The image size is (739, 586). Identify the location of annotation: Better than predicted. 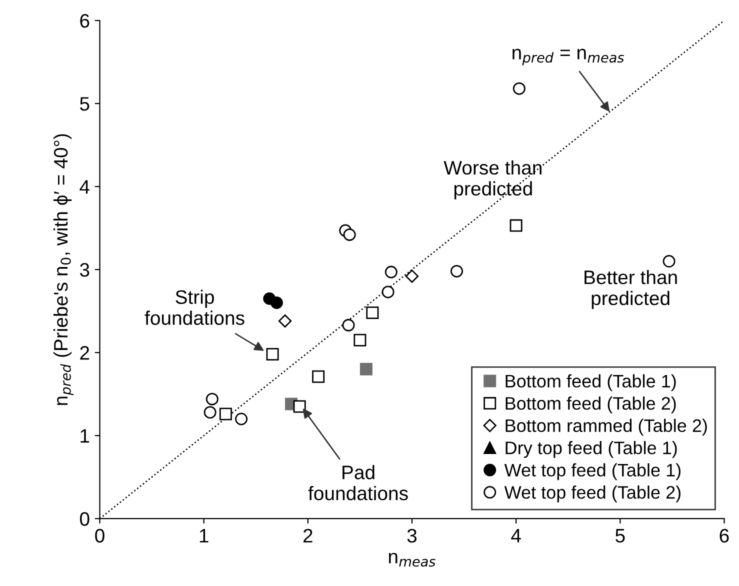
(630, 290).